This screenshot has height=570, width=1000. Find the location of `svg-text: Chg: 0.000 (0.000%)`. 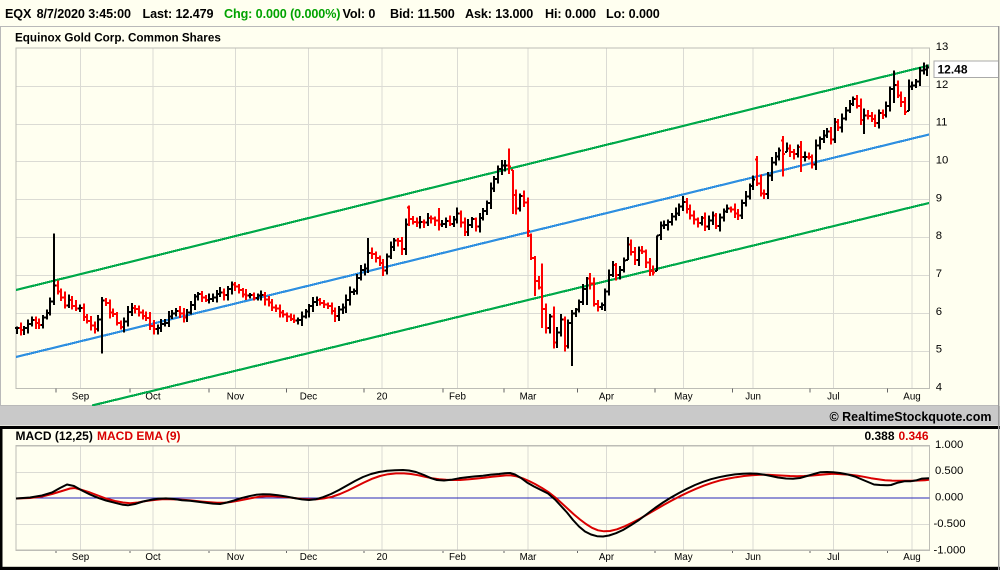

svg-text: Chg: 0.000 (0.000%) is located at coordinates (282, 14).